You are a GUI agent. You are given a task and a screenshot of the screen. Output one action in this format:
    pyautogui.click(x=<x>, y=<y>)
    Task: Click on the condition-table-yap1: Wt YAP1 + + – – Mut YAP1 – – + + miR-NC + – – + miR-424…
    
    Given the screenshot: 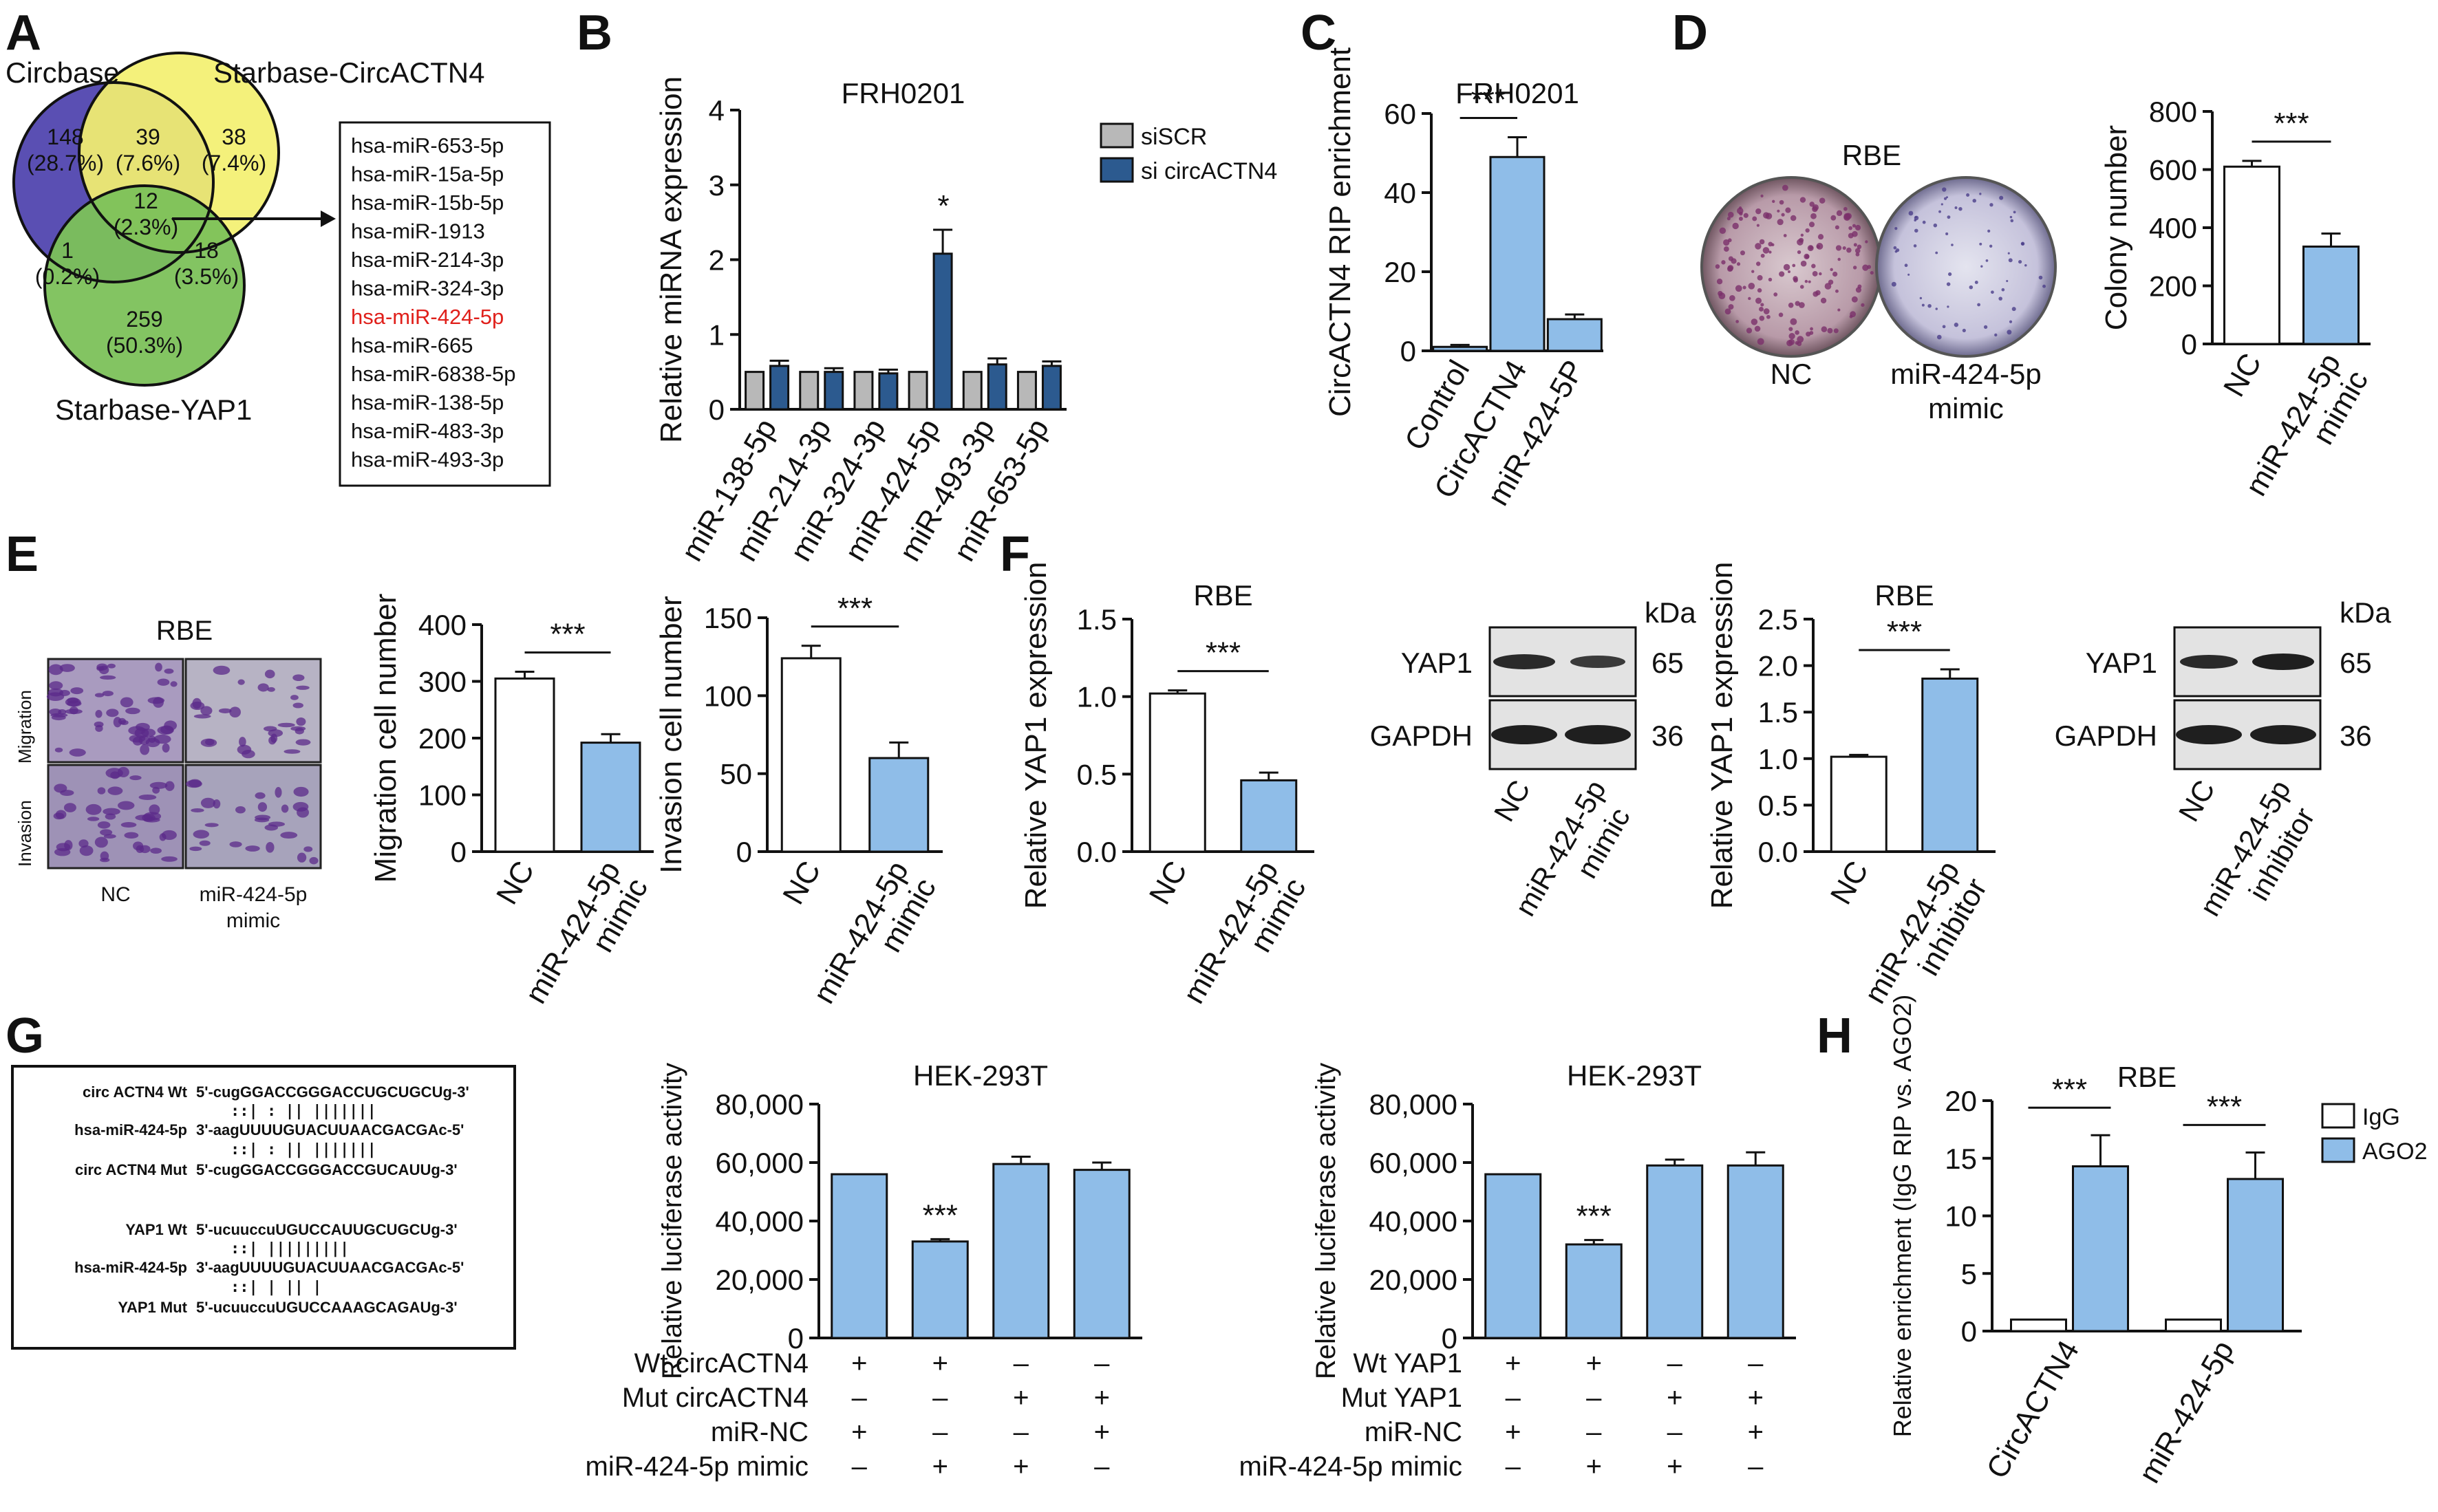 What is the action you would take?
    pyautogui.click(x=1501, y=1415)
    